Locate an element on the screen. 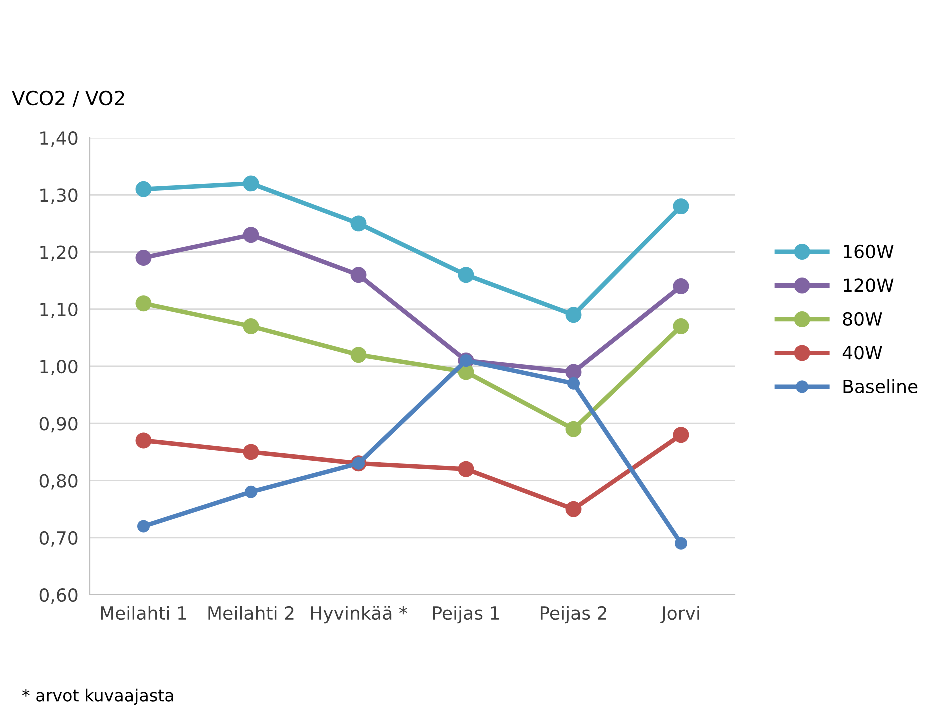  y-tick-label: 0,60 is located at coordinates (59, 596).